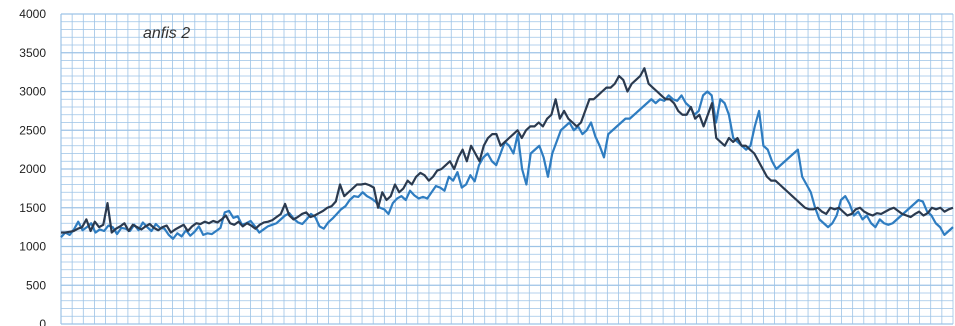 This screenshot has width=955, height=326. Describe the element at coordinates (42, 321) in the screenshot. I see `y-tick-label: 0` at that location.